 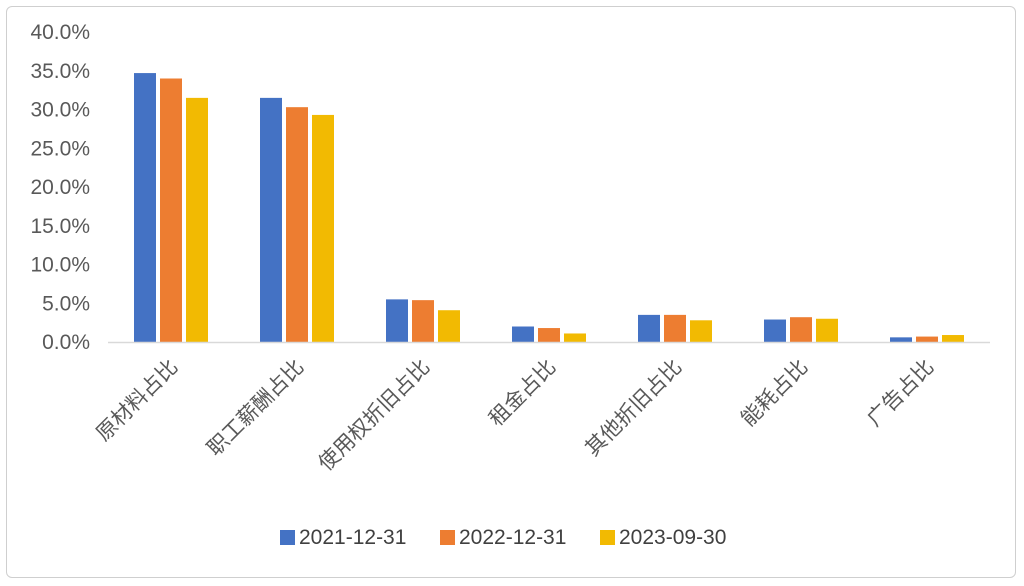 What do you see at coordinates (672, 537) in the screenshot?
I see `legend-label: 2023-09-30` at bounding box center [672, 537].